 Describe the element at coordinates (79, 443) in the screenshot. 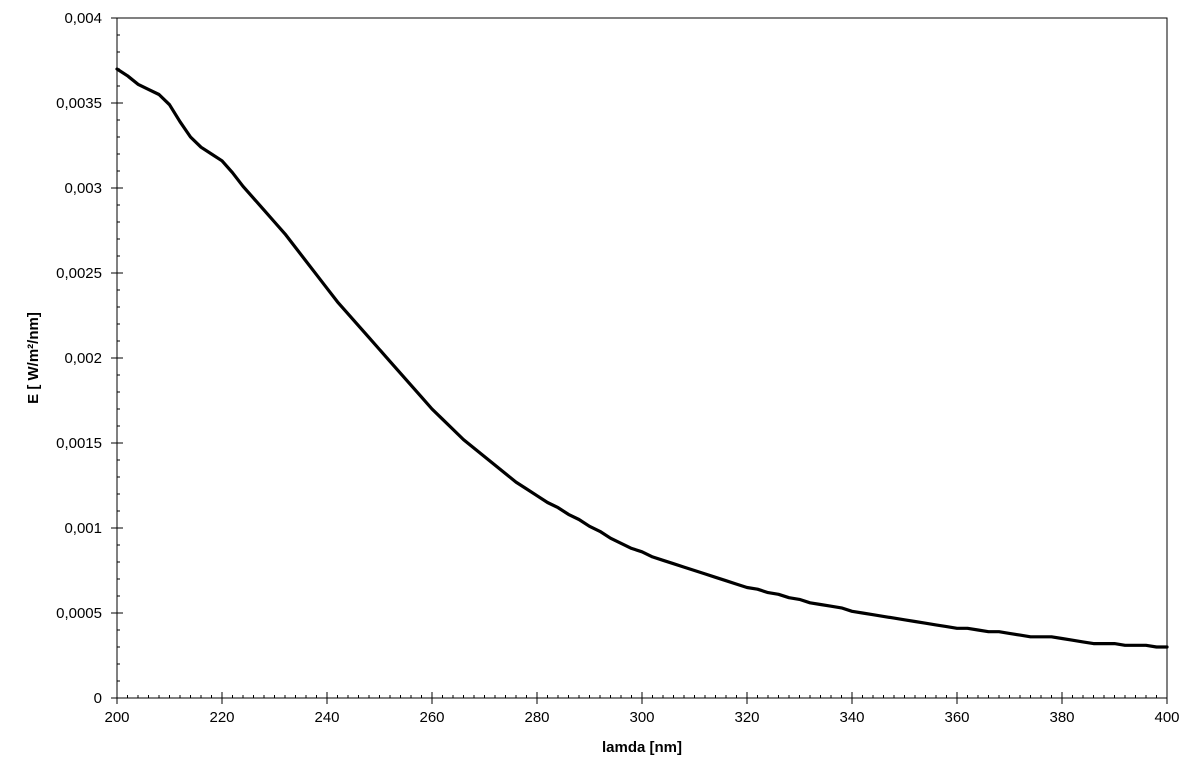

I see `y-tick-label: 0,0015` at that location.